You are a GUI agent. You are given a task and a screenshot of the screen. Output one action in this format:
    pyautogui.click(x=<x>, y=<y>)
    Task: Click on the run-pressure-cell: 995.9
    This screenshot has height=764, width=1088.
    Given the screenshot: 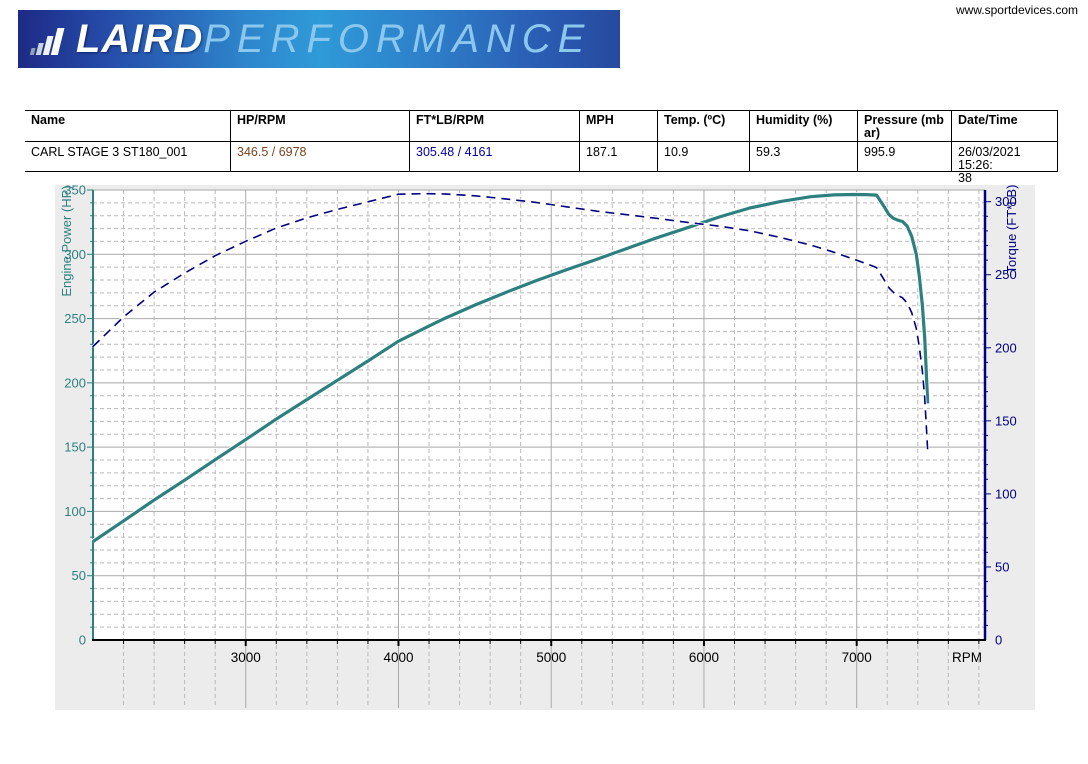 What is the action you would take?
    pyautogui.click(x=905, y=157)
    